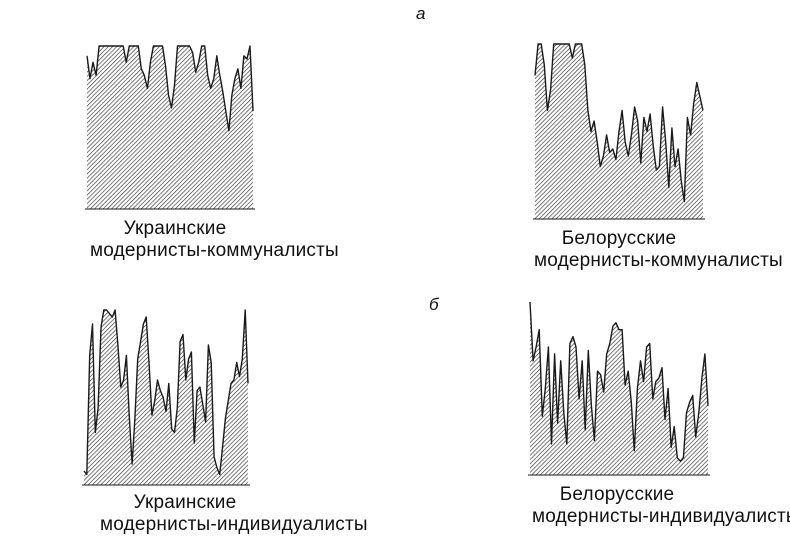  I want to click on caption-belarusian-individualists: Белорусские модернисты-индивидуалисты, so click(661, 506).